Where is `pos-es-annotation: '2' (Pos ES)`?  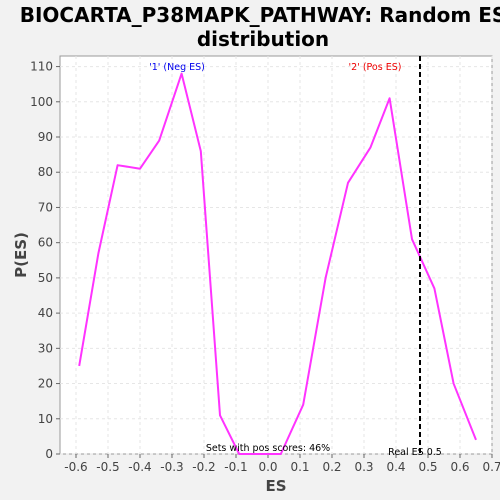
pos-es-annotation: '2' (Pos ES) is located at coordinates (375, 67).